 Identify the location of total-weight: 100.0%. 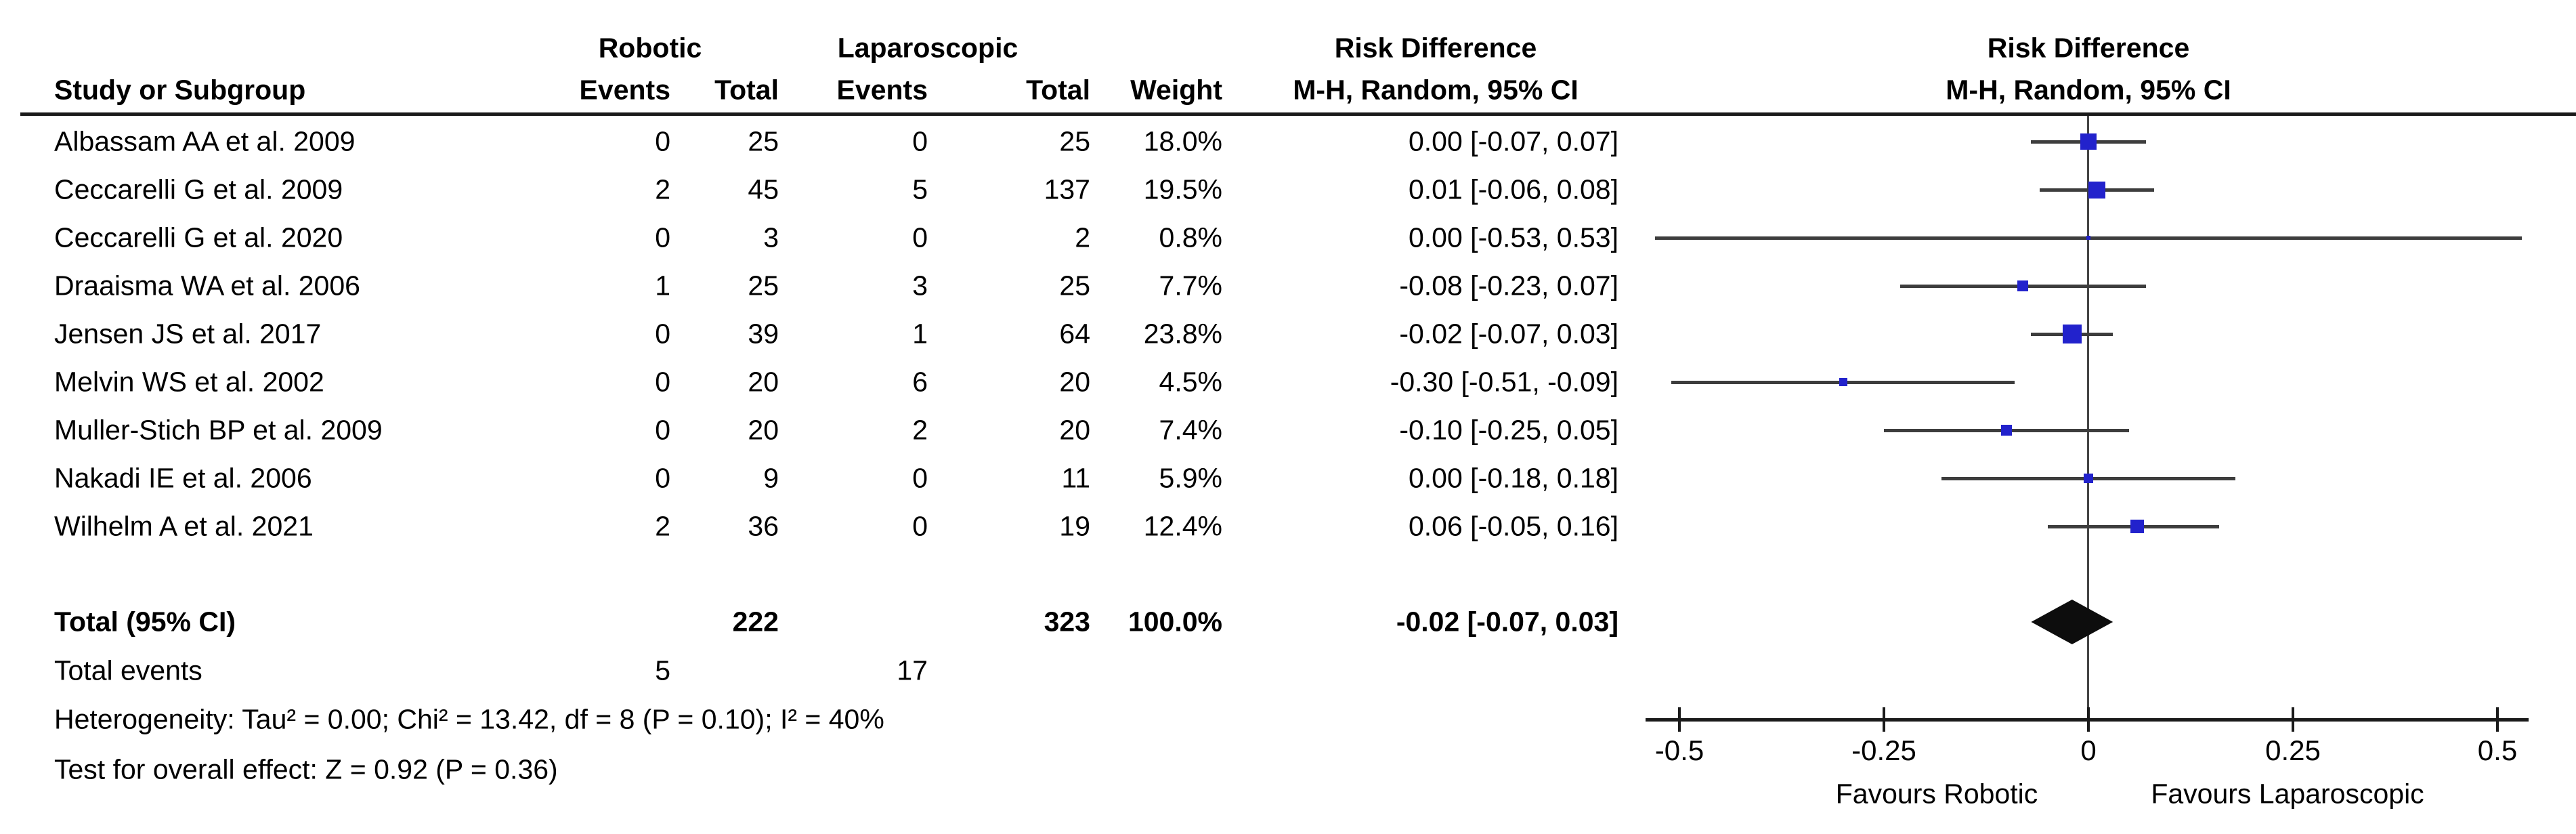
(1175, 622).